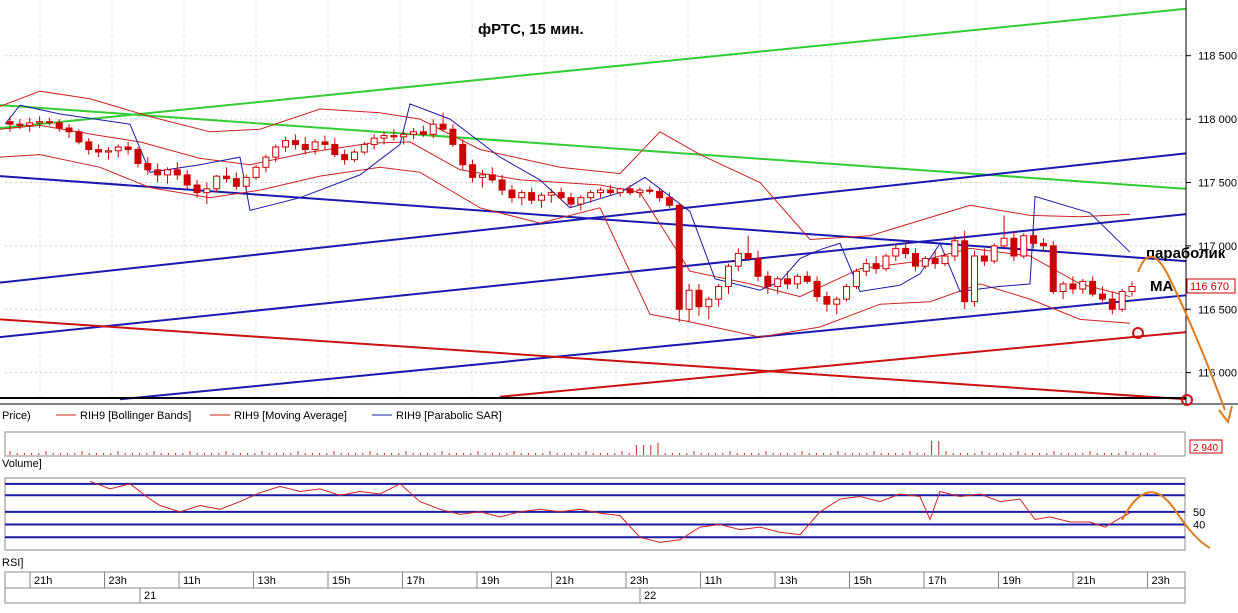  What do you see at coordinates (1199, 513) in the screenshot?
I see `rsi-tick-label: 50` at bounding box center [1199, 513].